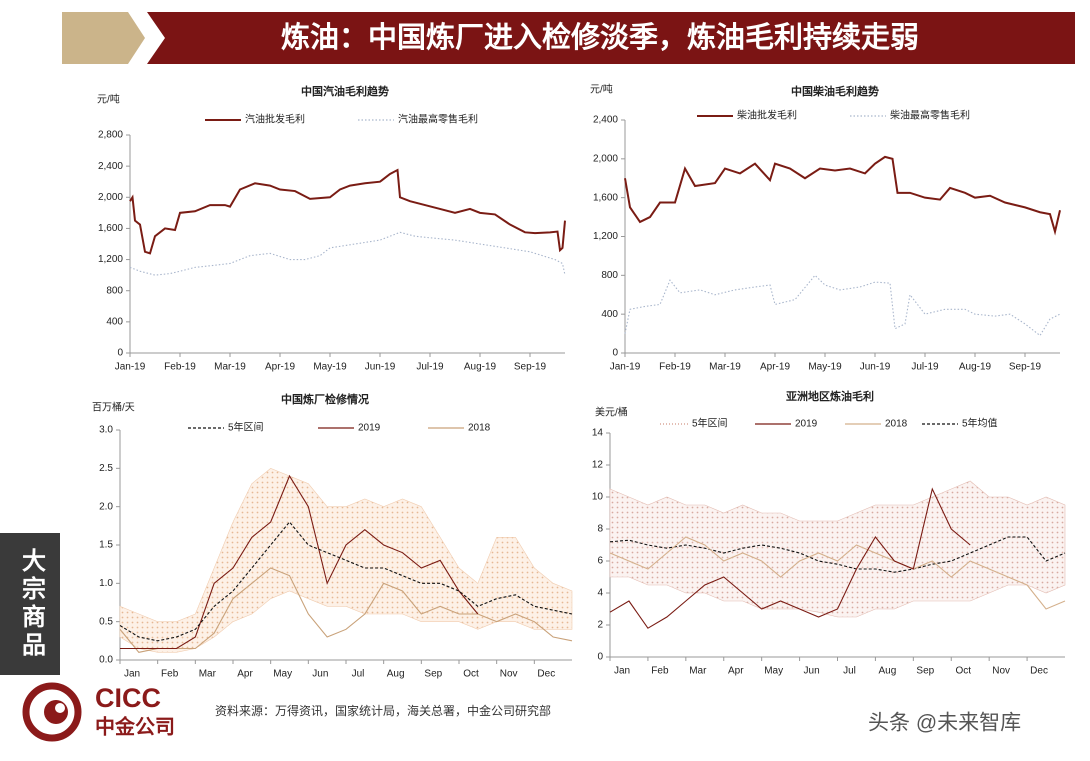 Image resolution: width=1090 pixels, height=761 pixels. I want to click on x-tick-label: Apr, so click(736, 671).